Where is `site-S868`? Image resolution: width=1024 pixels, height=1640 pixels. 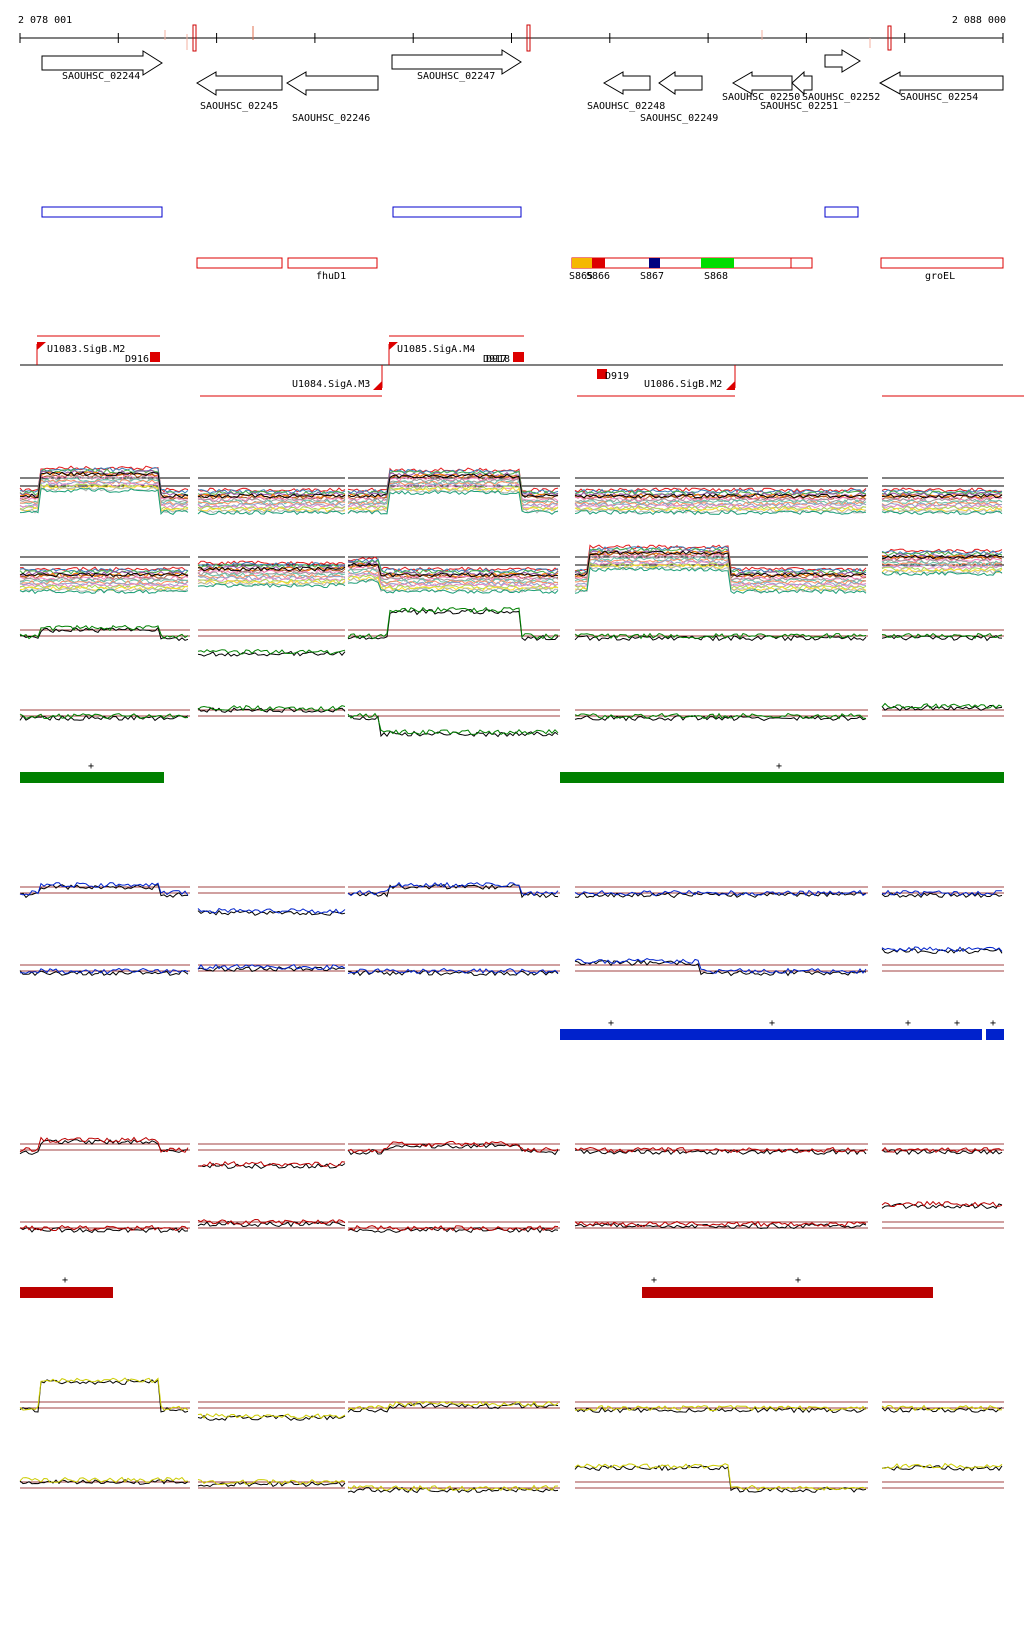 site-S868 is located at coordinates (717, 263).